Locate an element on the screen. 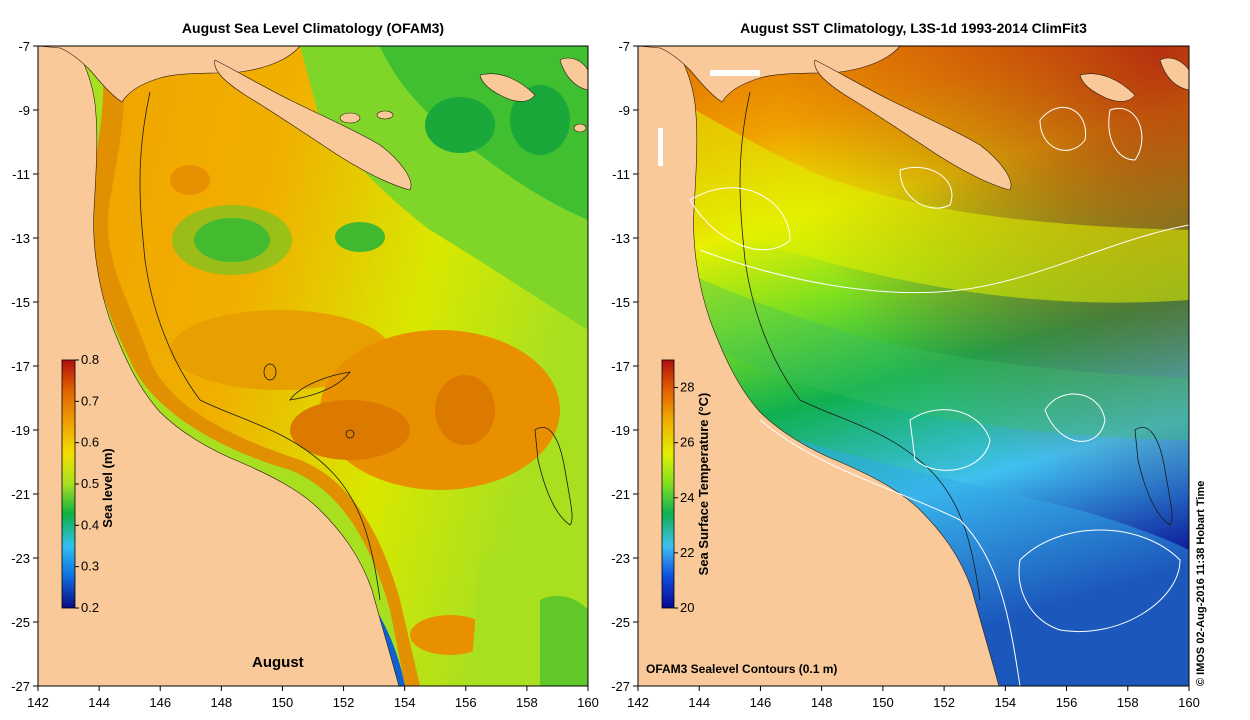 The image size is (1250, 720). sea-level-colorbar-ticks: 0.8 0.7 0.6 0.5 0.4 0.3 0.2 is located at coordinates (87, 483).